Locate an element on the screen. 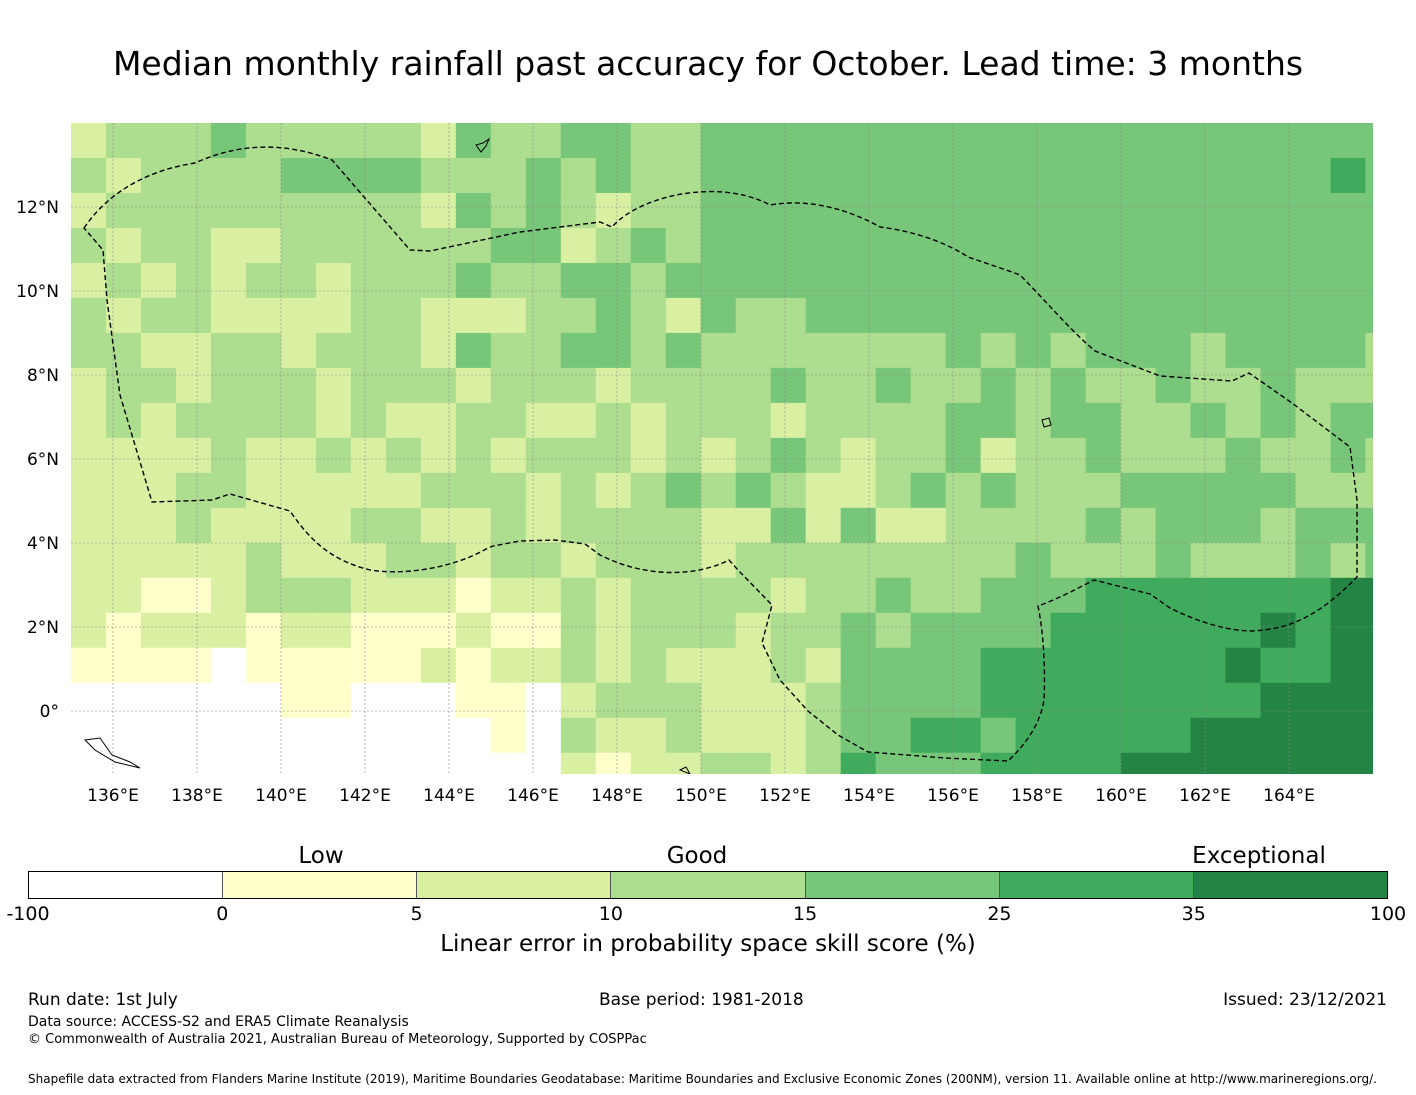  run-date: Run date: 1st July is located at coordinates (103, 1000).